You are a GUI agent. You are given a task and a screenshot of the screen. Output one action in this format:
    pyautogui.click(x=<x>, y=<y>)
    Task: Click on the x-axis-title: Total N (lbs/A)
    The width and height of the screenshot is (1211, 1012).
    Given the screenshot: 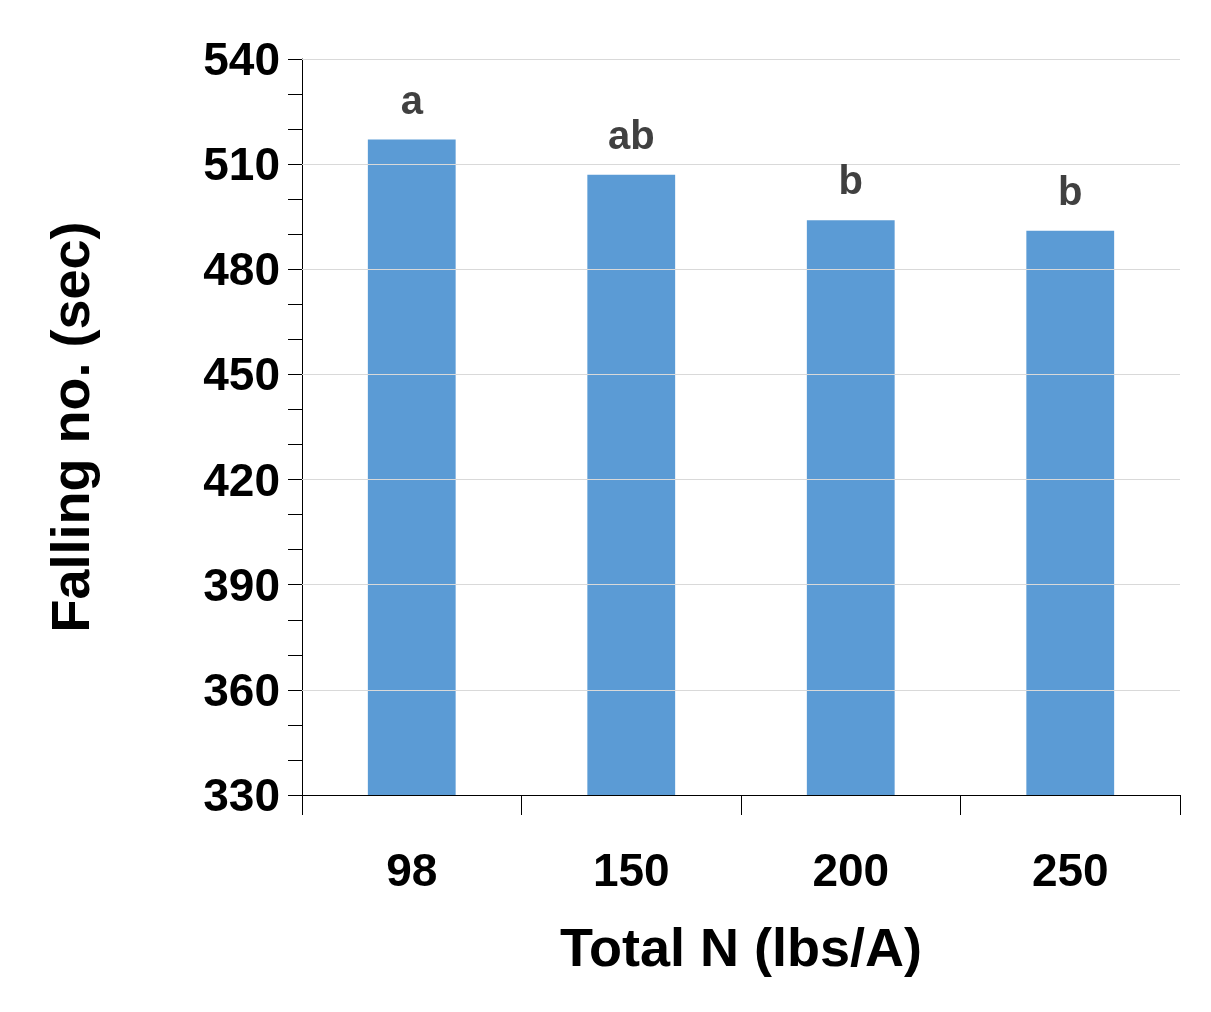 What is the action you would take?
    pyautogui.click(x=741, y=947)
    